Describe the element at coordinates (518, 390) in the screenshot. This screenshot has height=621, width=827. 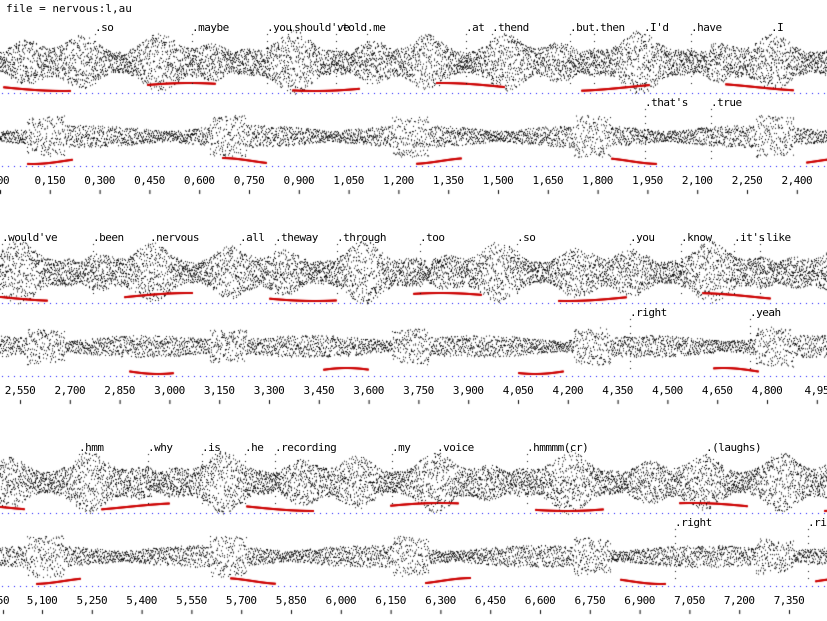
I see `time-tick-label: 4,050` at that location.